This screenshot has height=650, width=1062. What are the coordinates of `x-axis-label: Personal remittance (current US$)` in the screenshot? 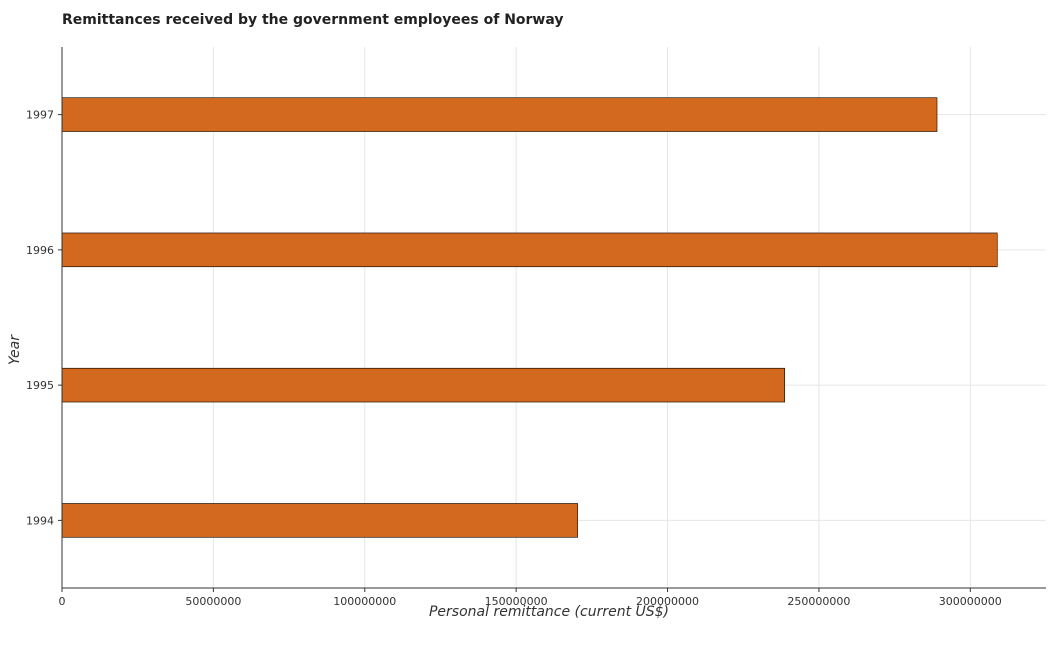 It's located at (549, 612).